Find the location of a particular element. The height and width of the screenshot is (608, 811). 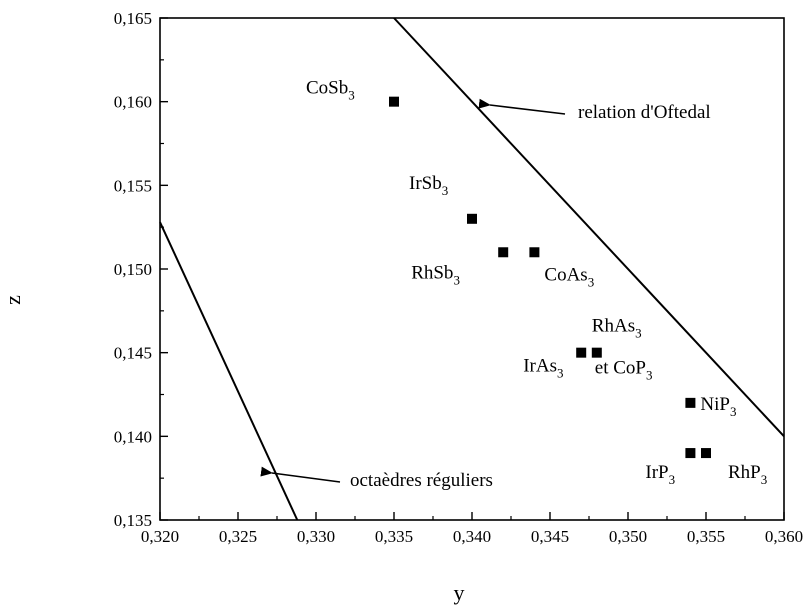

label-rhp3: RhP3 is located at coordinates (747, 474).